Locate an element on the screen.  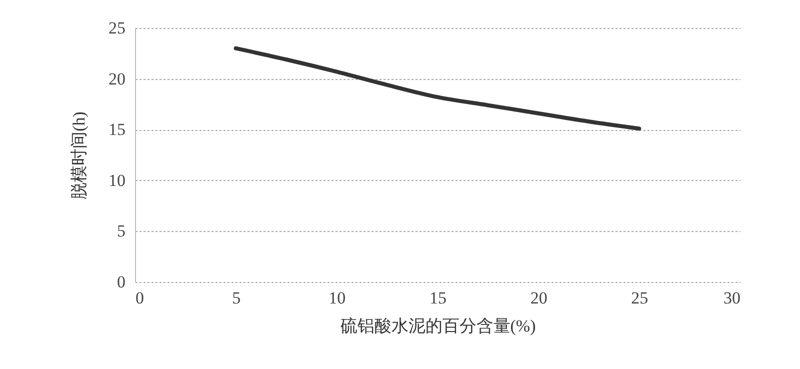
y-tick-label: 20 is located at coordinates (117, 78).